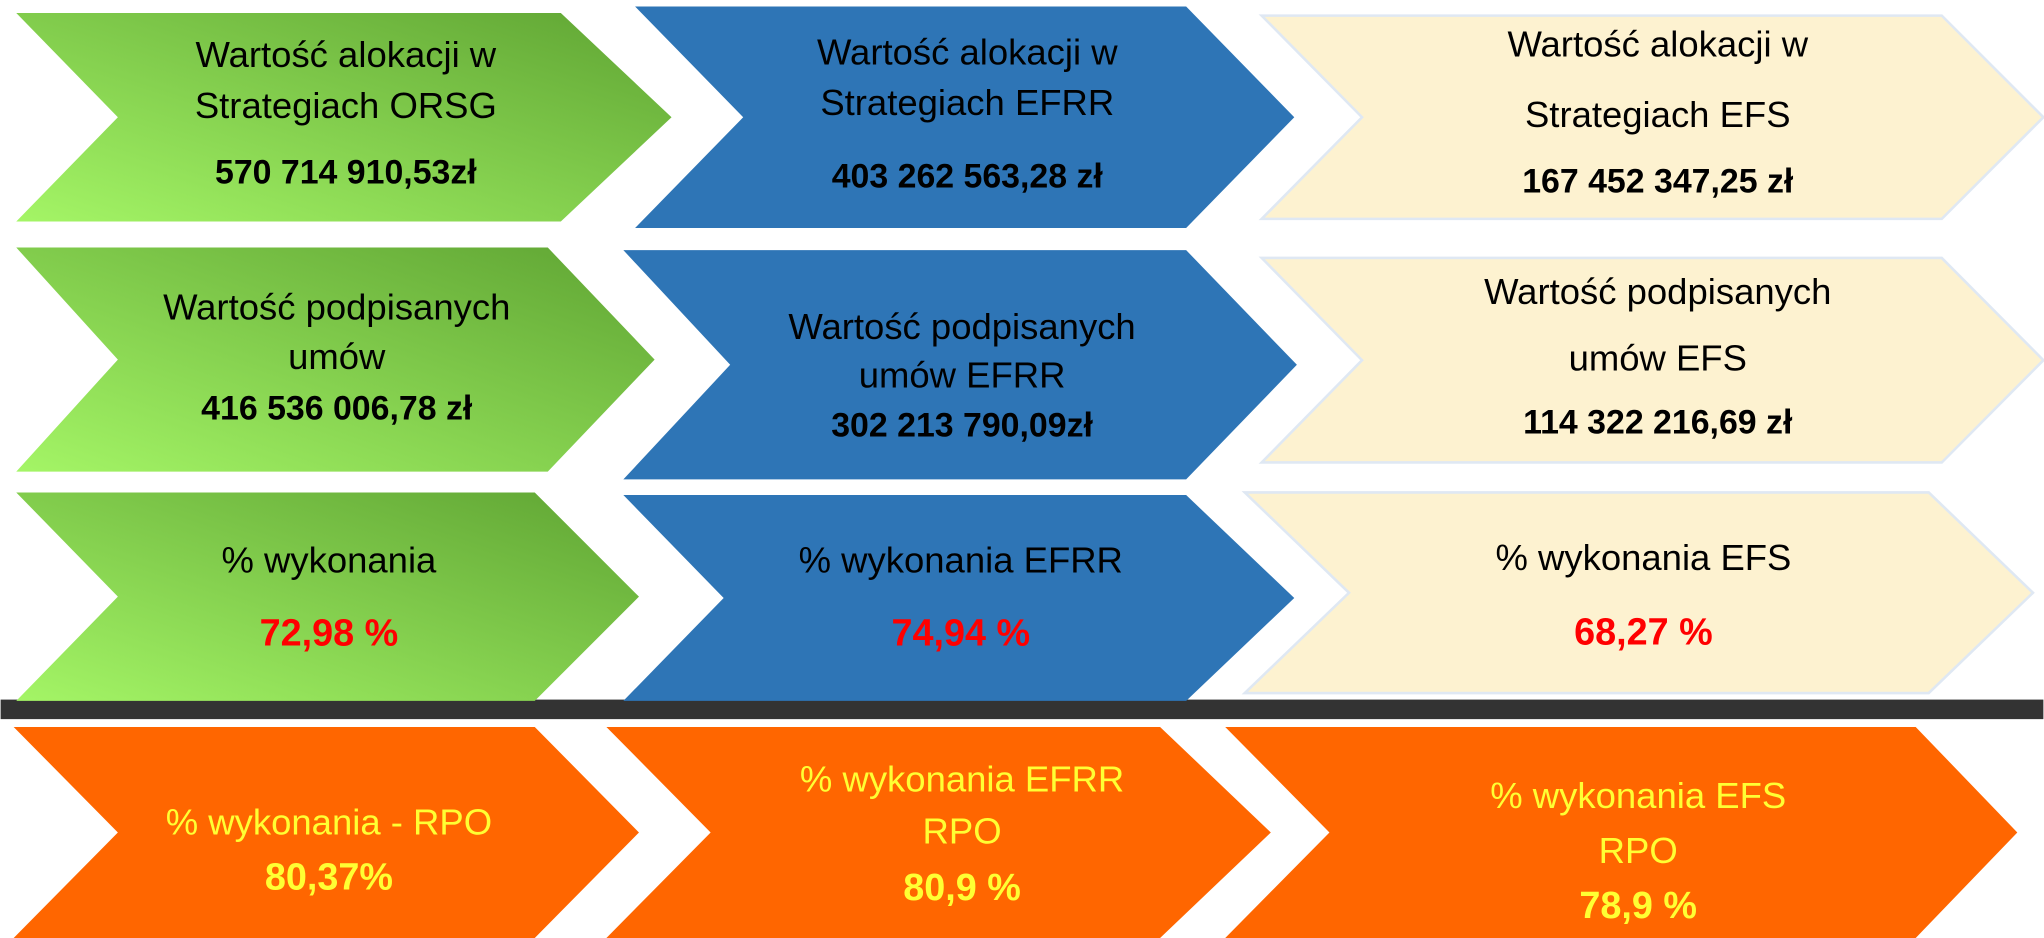 This screenshot has width=2044, height=938. What do you see at coordinates (967, 102) in the screenshot?
I see `label: Strategiach EFRR` at bounding box center [967, 102].